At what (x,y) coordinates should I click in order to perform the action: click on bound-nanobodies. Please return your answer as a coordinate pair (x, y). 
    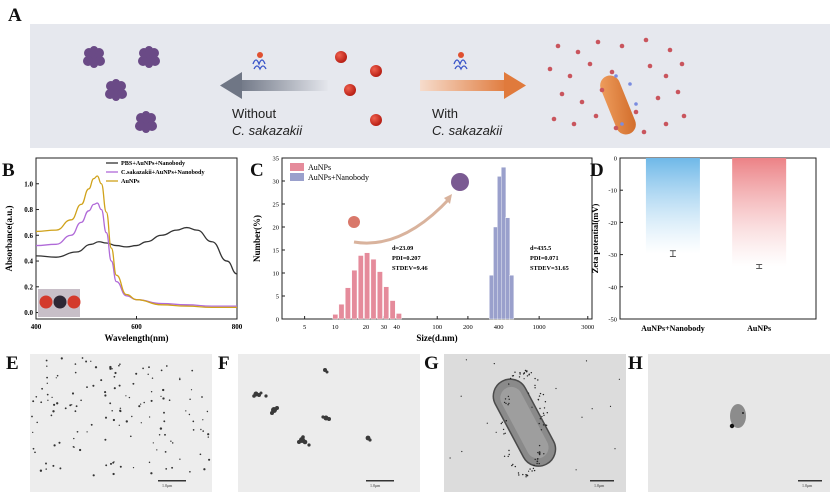
    Looking at the image, I should click on (626, 100).